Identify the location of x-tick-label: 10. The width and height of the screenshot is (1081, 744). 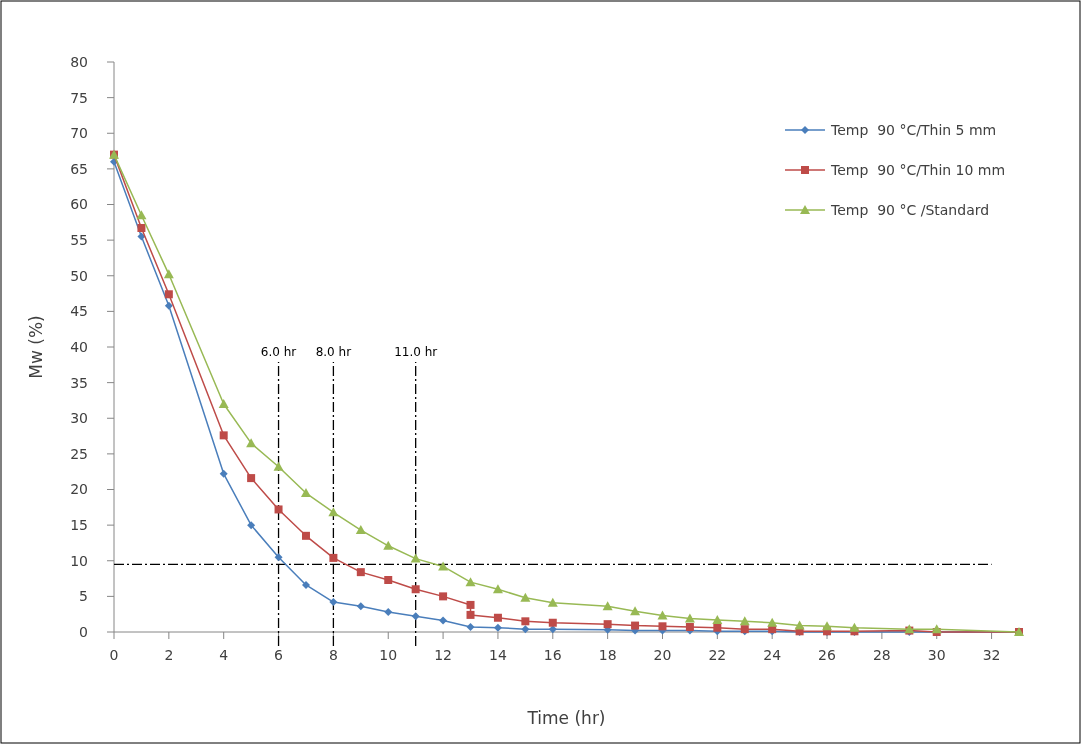
(388, 655).